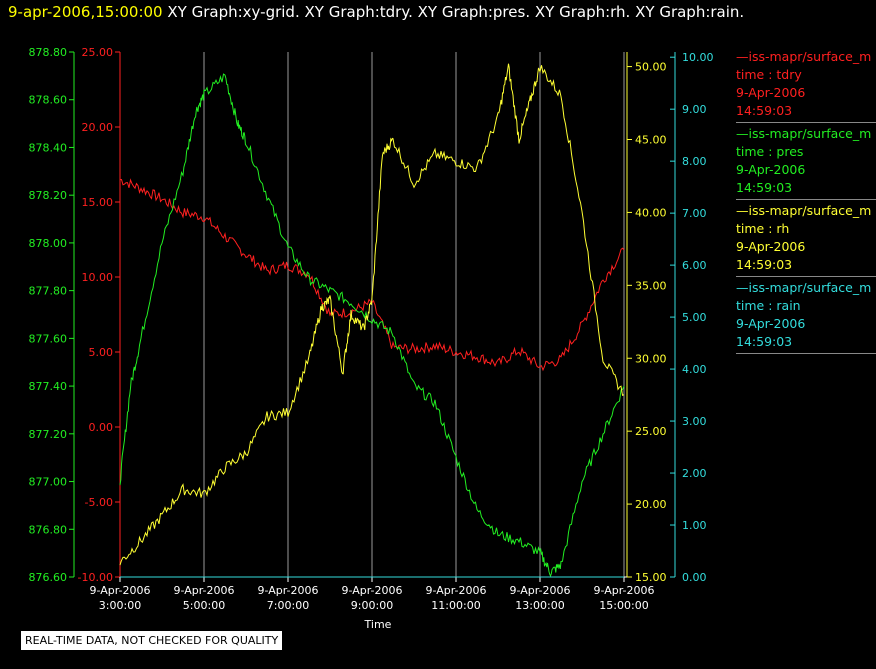  What do you see at coordinates (455, 605) in the screenshot?
I see `x-tick-time-label: 11:00:00` at bounding box center [455, 605].